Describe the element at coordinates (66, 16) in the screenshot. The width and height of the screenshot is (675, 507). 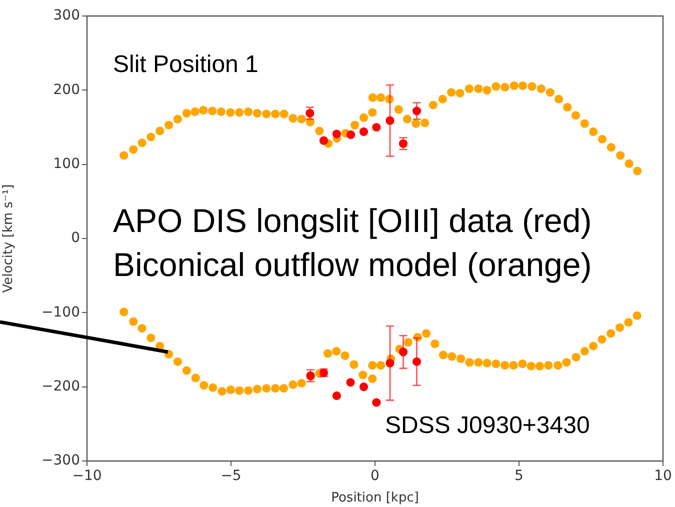
I see `y-tick-label: 300` at that location.